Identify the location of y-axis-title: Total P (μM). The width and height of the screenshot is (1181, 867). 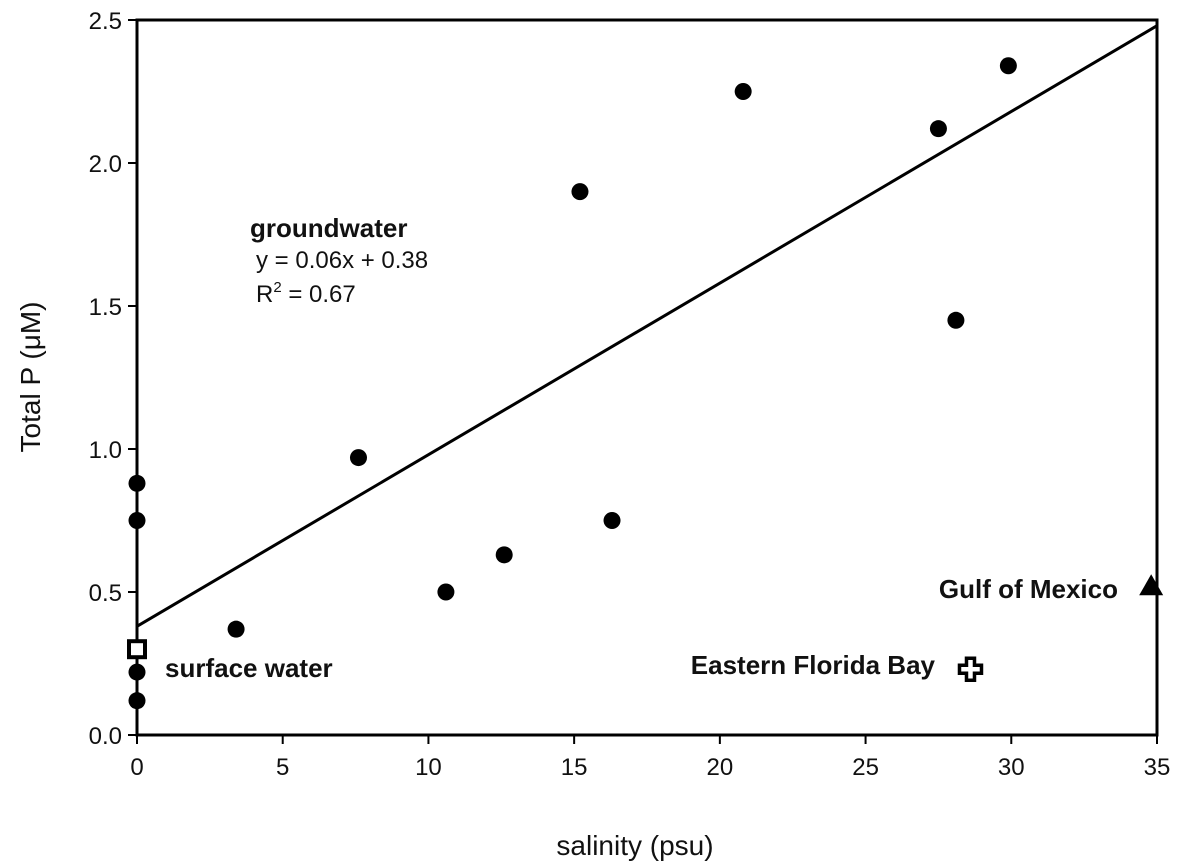
(30, 377).